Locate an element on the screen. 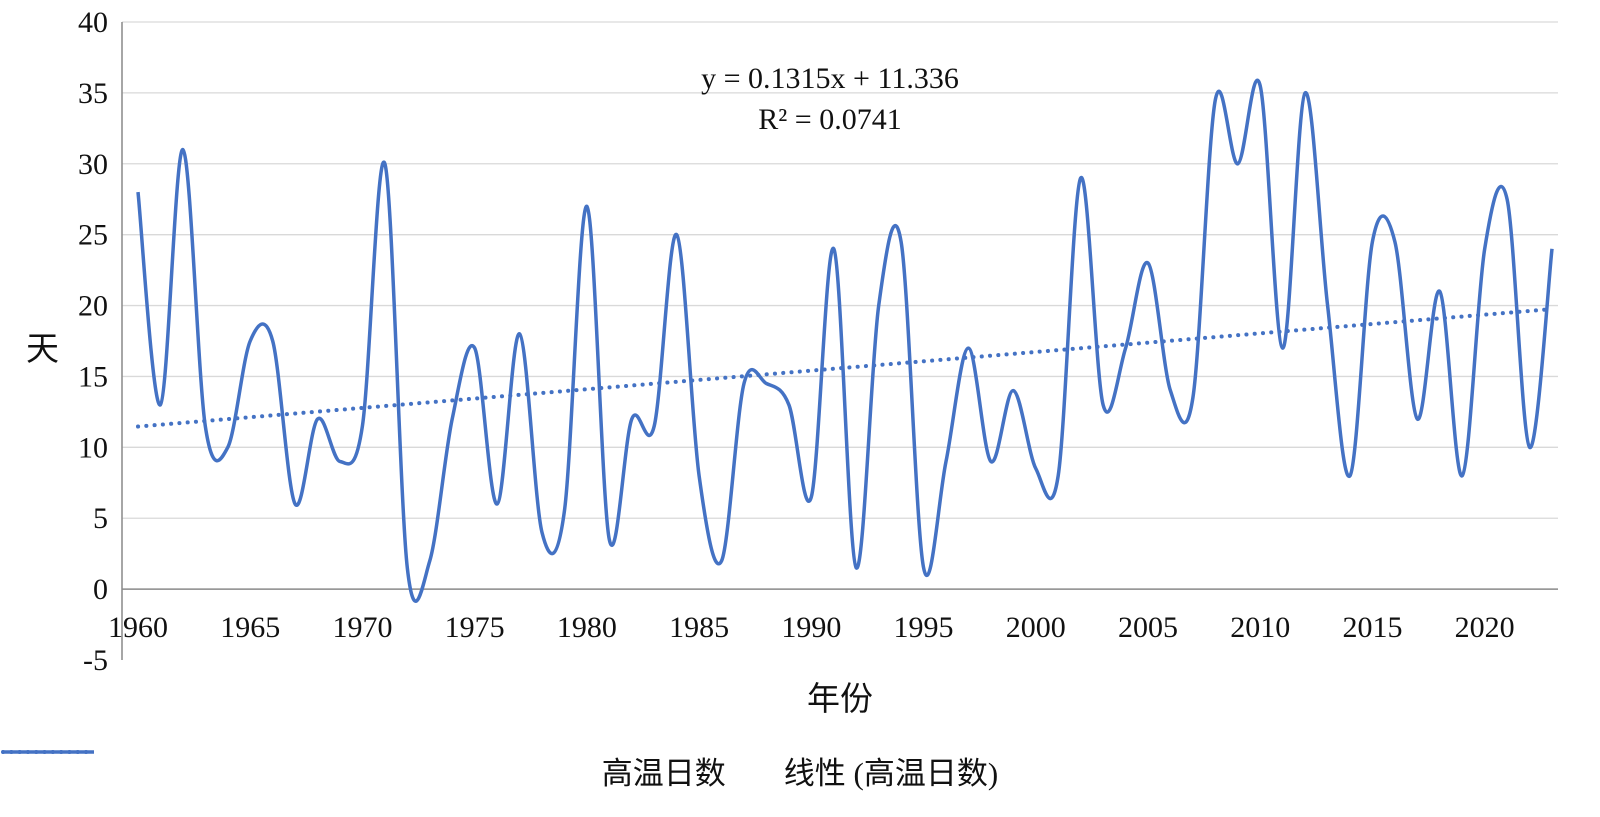 Image resolution: width=1600 pixels, height=817 pixels. x-axis-title: 年份 is located at coordinates (840, 700).